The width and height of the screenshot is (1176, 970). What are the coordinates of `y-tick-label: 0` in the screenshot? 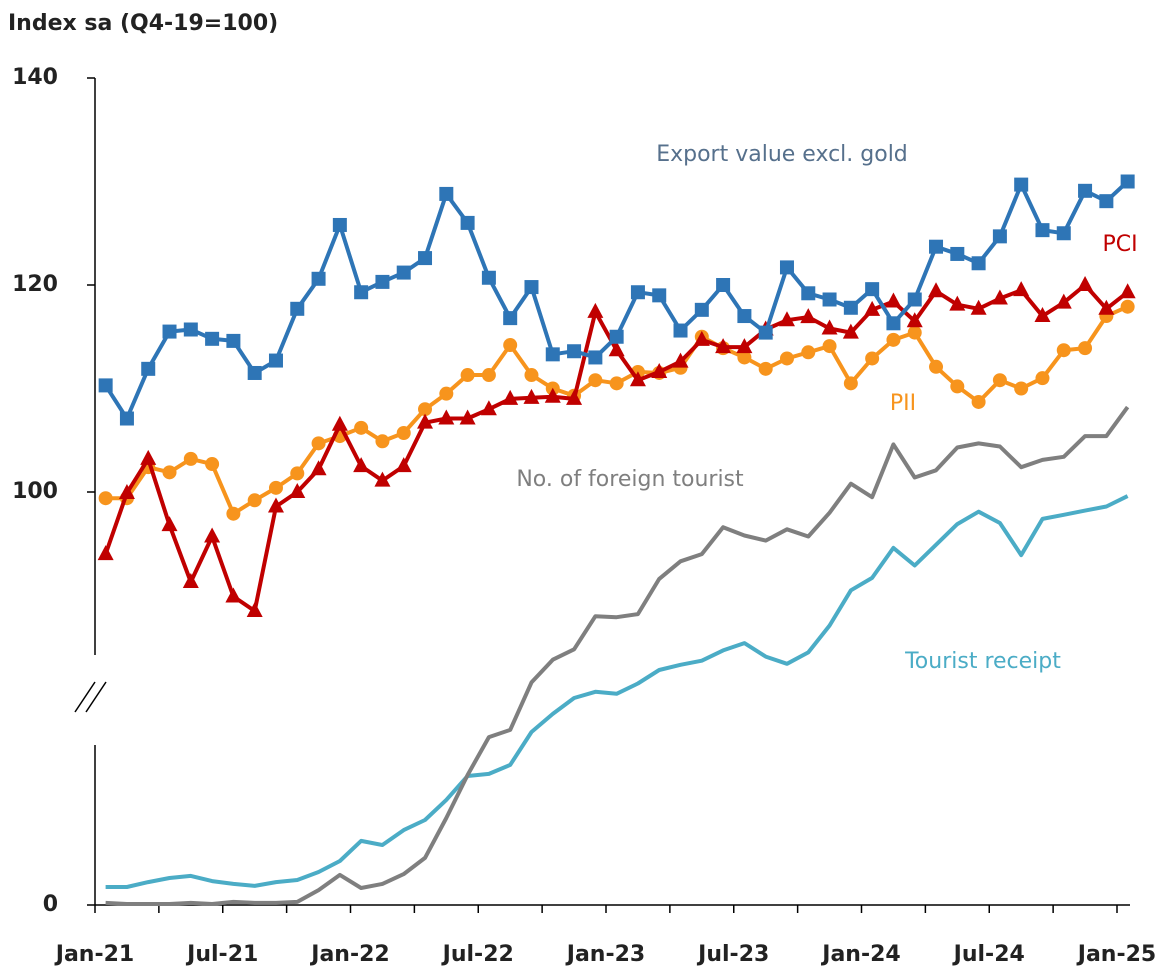 It's located at (50, 904).